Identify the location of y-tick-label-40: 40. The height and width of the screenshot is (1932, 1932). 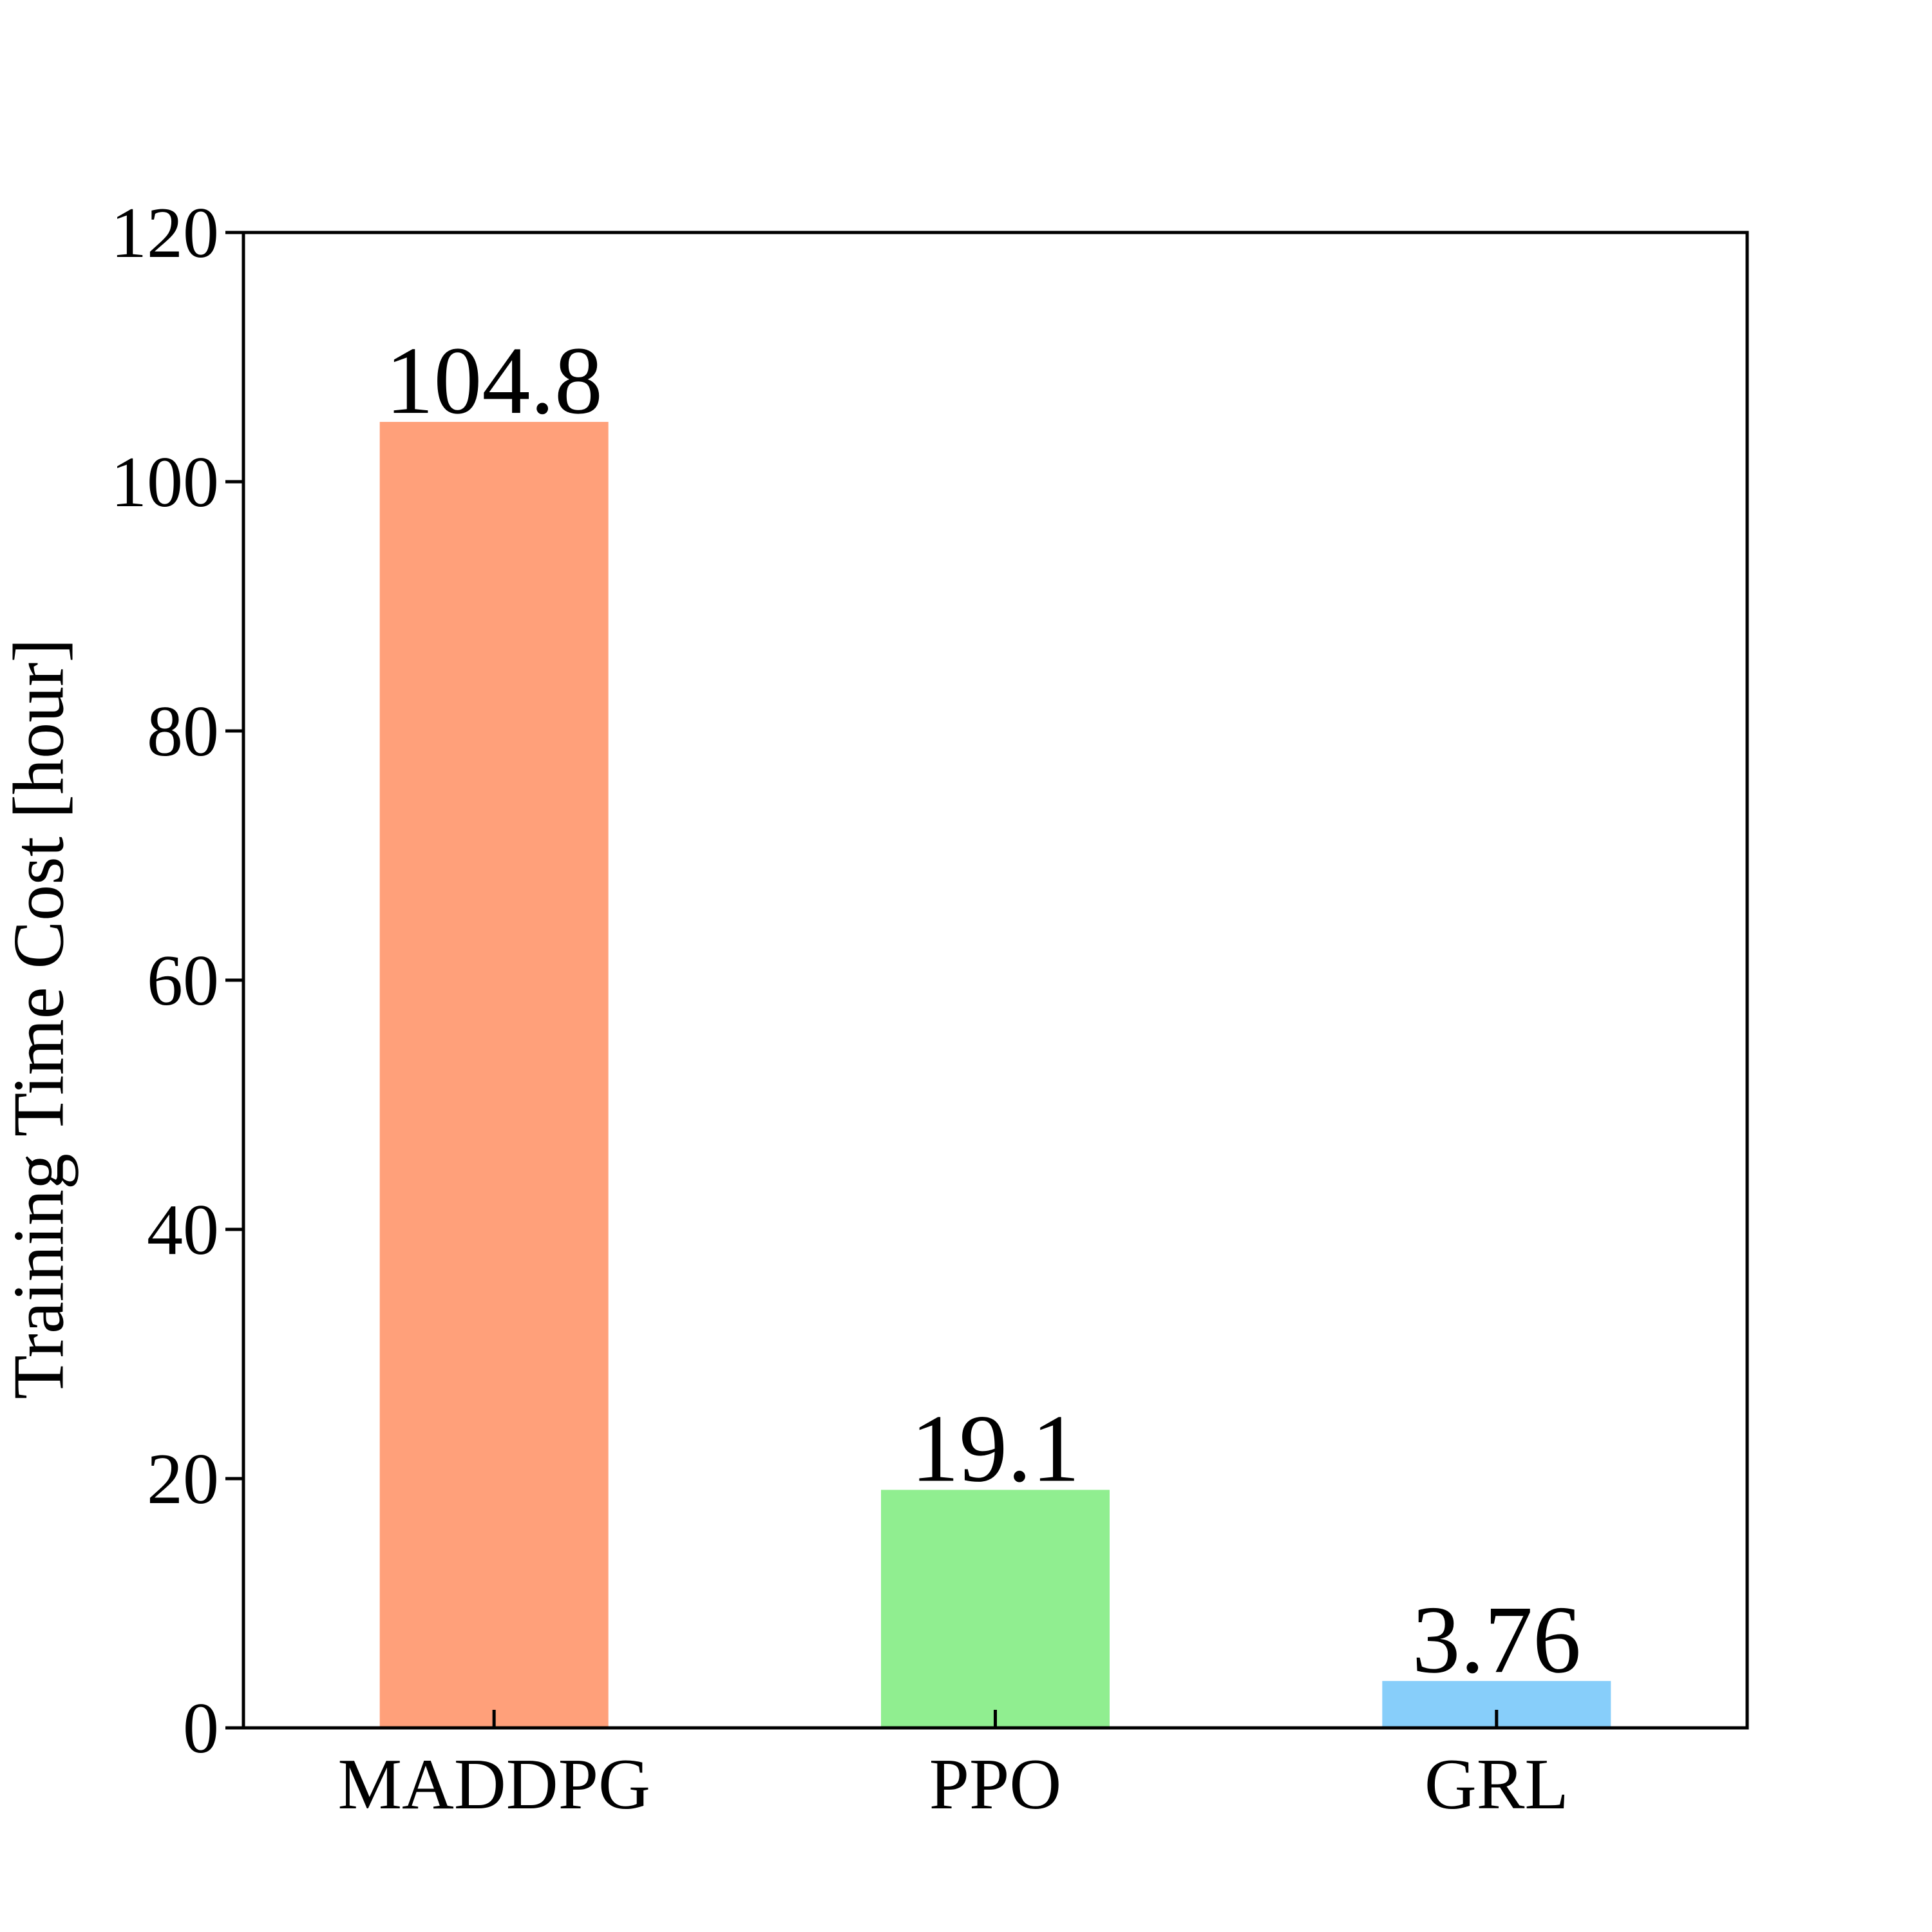
(183, 1230).